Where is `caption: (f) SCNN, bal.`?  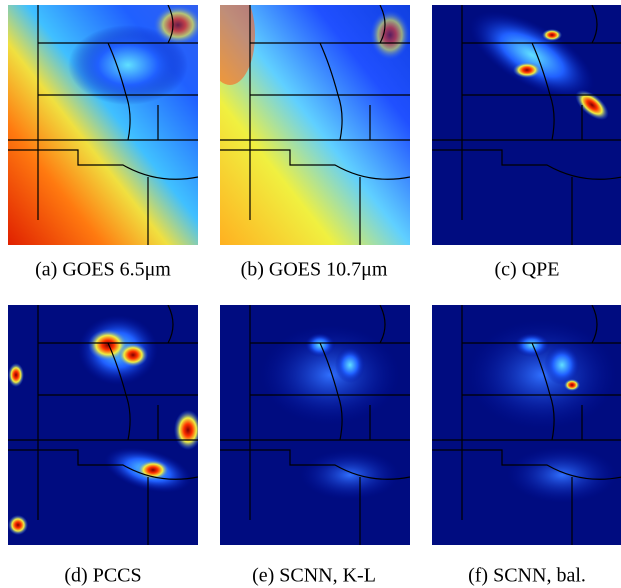 caption: (f) SCNN, bal. is located at coordinates (527, 576).